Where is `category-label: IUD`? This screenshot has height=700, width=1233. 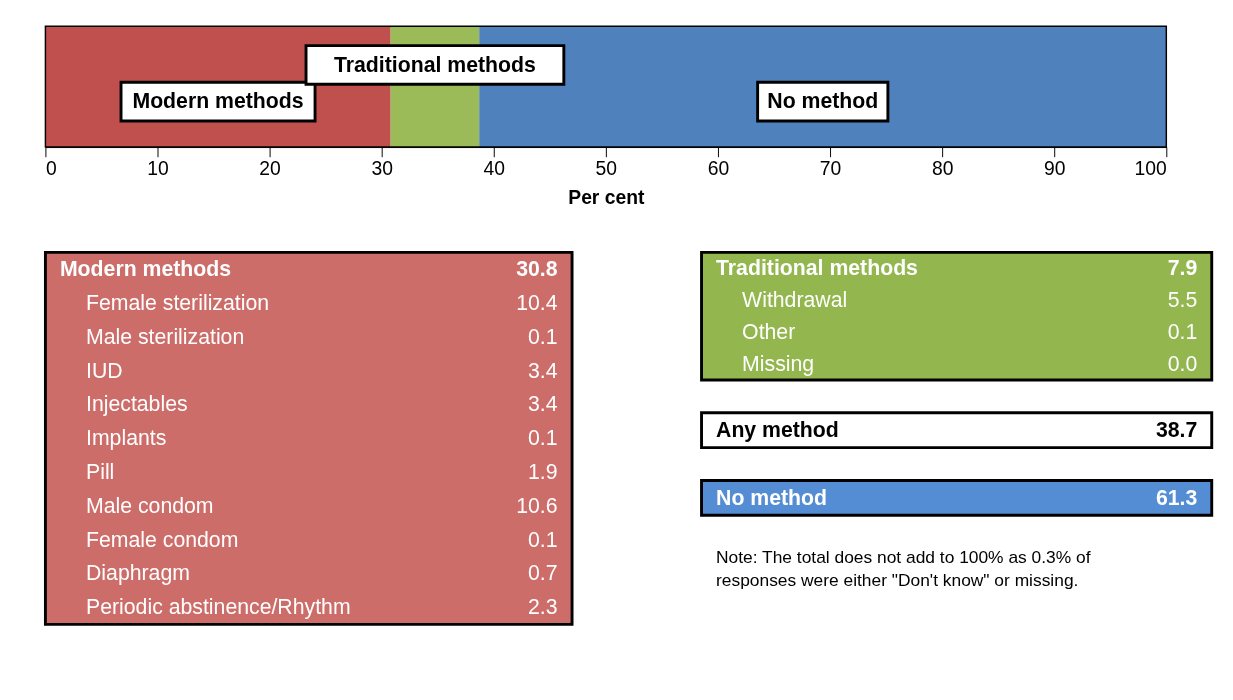 category-label: IUD is located at coordinates (104, 370).